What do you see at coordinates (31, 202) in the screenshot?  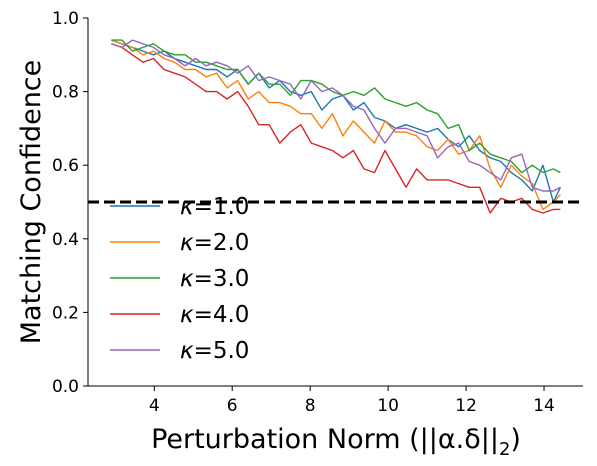 I see `y-axis-title: Matching Confidence` at bounding box center [31, 202].